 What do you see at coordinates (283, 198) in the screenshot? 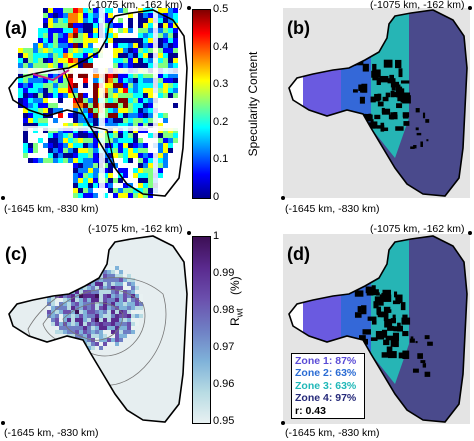
I see `panel-b-bottom-corner-dot` at bounding box center [283, 198].